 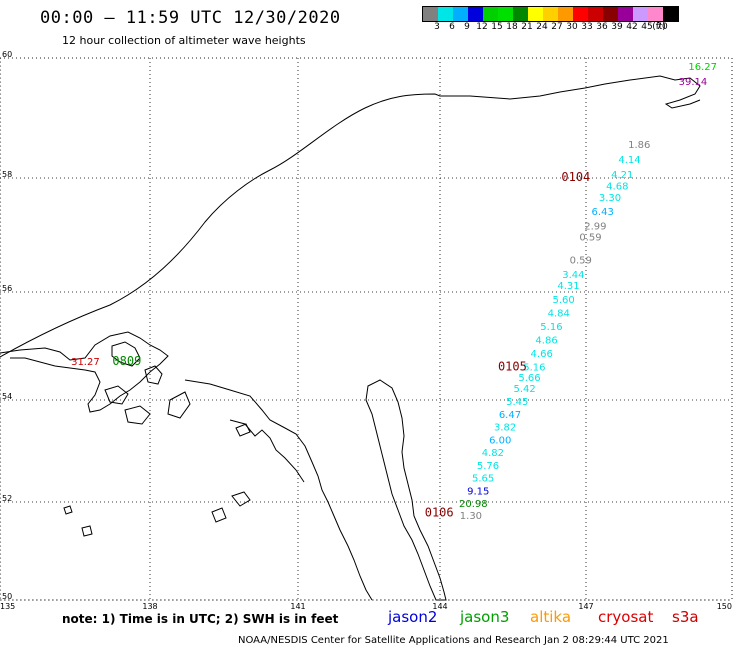 What do you see at coordinates (510, 415) in the screenshot?
I see `wave-height-value: 6.47` at bounding box center [510, 415].